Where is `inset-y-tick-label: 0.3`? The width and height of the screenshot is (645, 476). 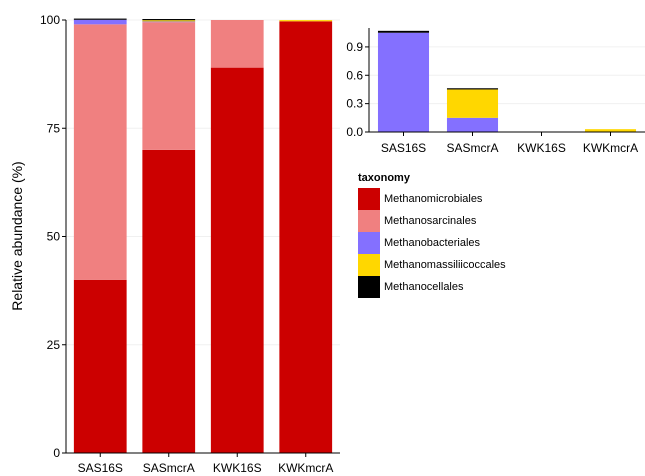
inset-y-tick-label: 0.3 is located at coordinates (354, 104).